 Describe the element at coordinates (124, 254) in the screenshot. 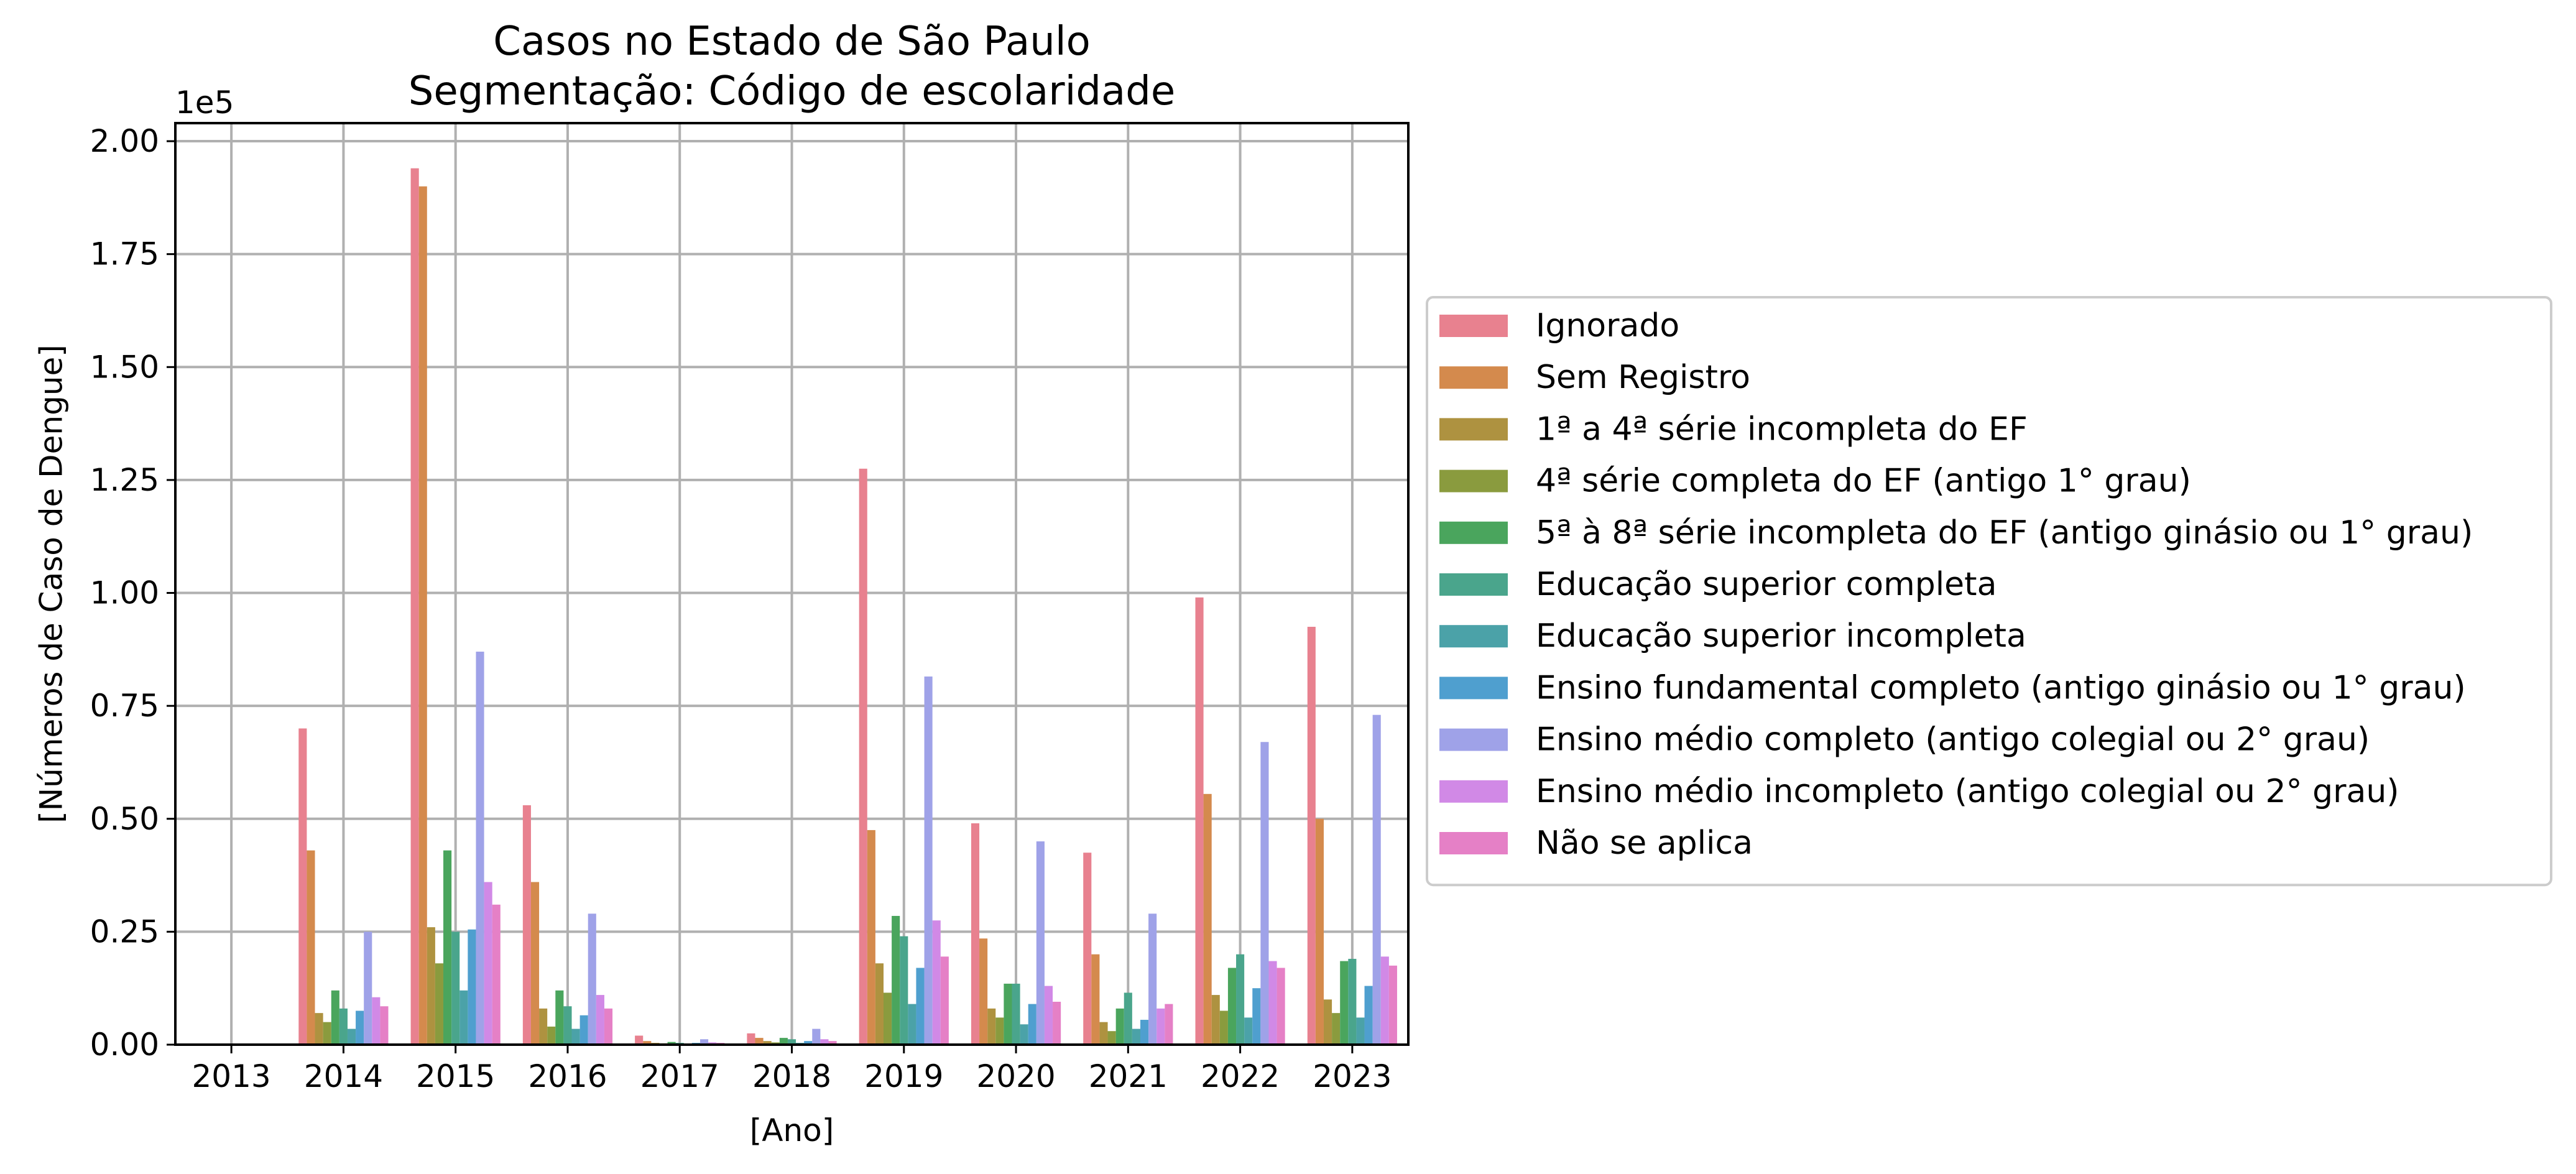

I see `y-tick-label: 1.75` at that location.